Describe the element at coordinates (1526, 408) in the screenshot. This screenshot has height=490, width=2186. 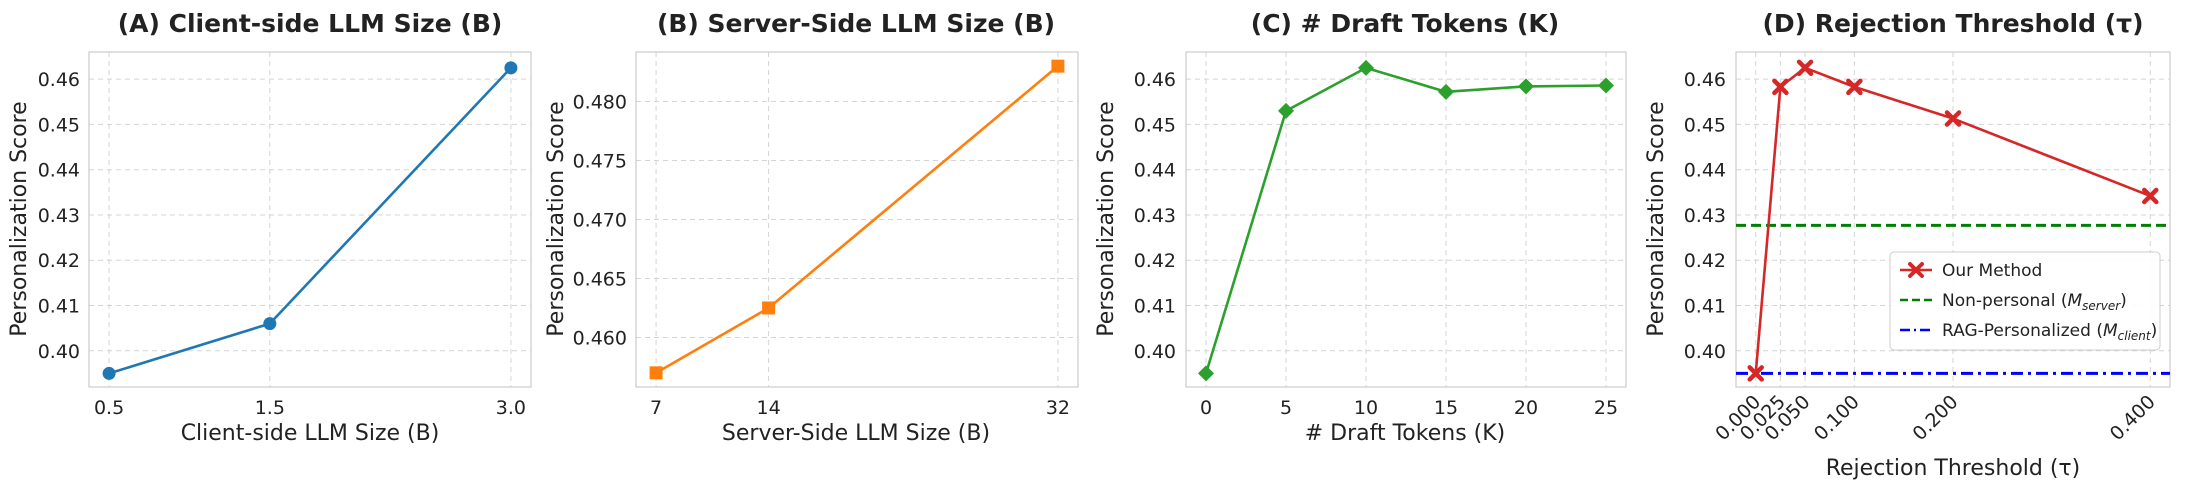
I see `x-tick-label: 20` at that location.